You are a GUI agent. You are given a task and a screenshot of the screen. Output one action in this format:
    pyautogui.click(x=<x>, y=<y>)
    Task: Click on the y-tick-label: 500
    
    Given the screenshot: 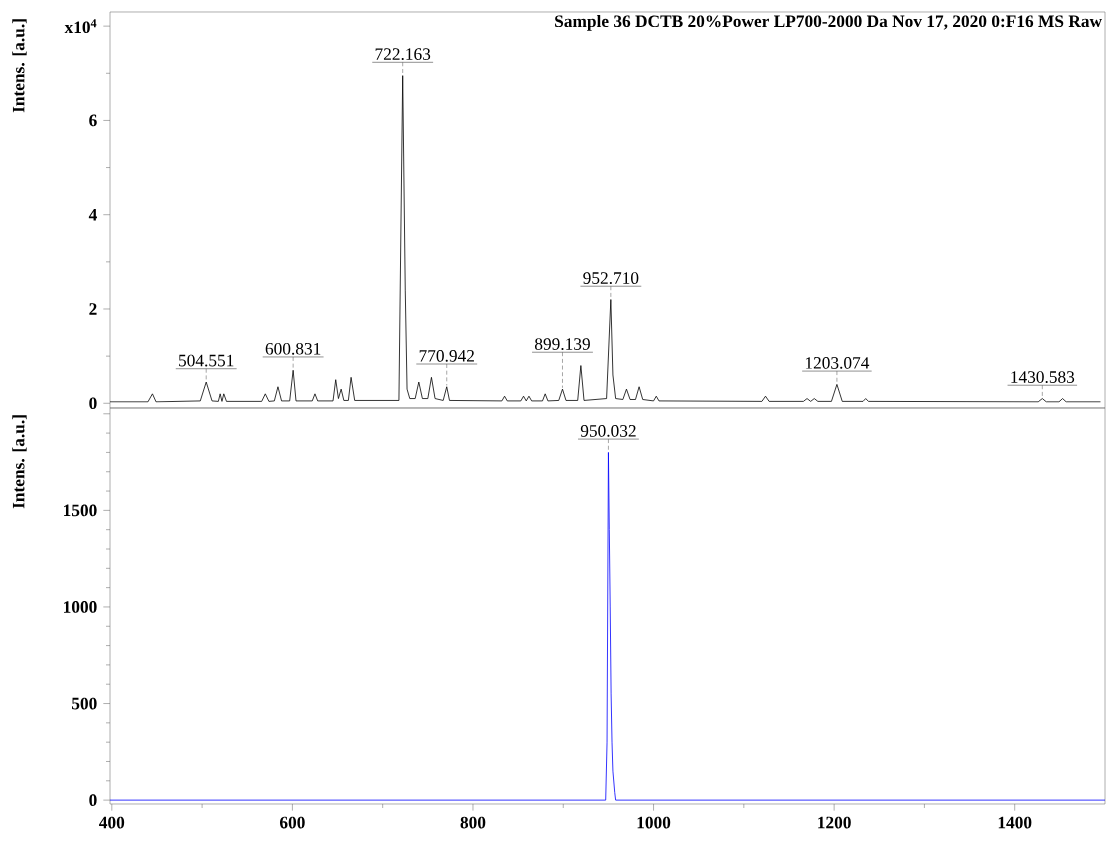 What is the action you would take?
    pyautogui.click(x=84, y=703)
    